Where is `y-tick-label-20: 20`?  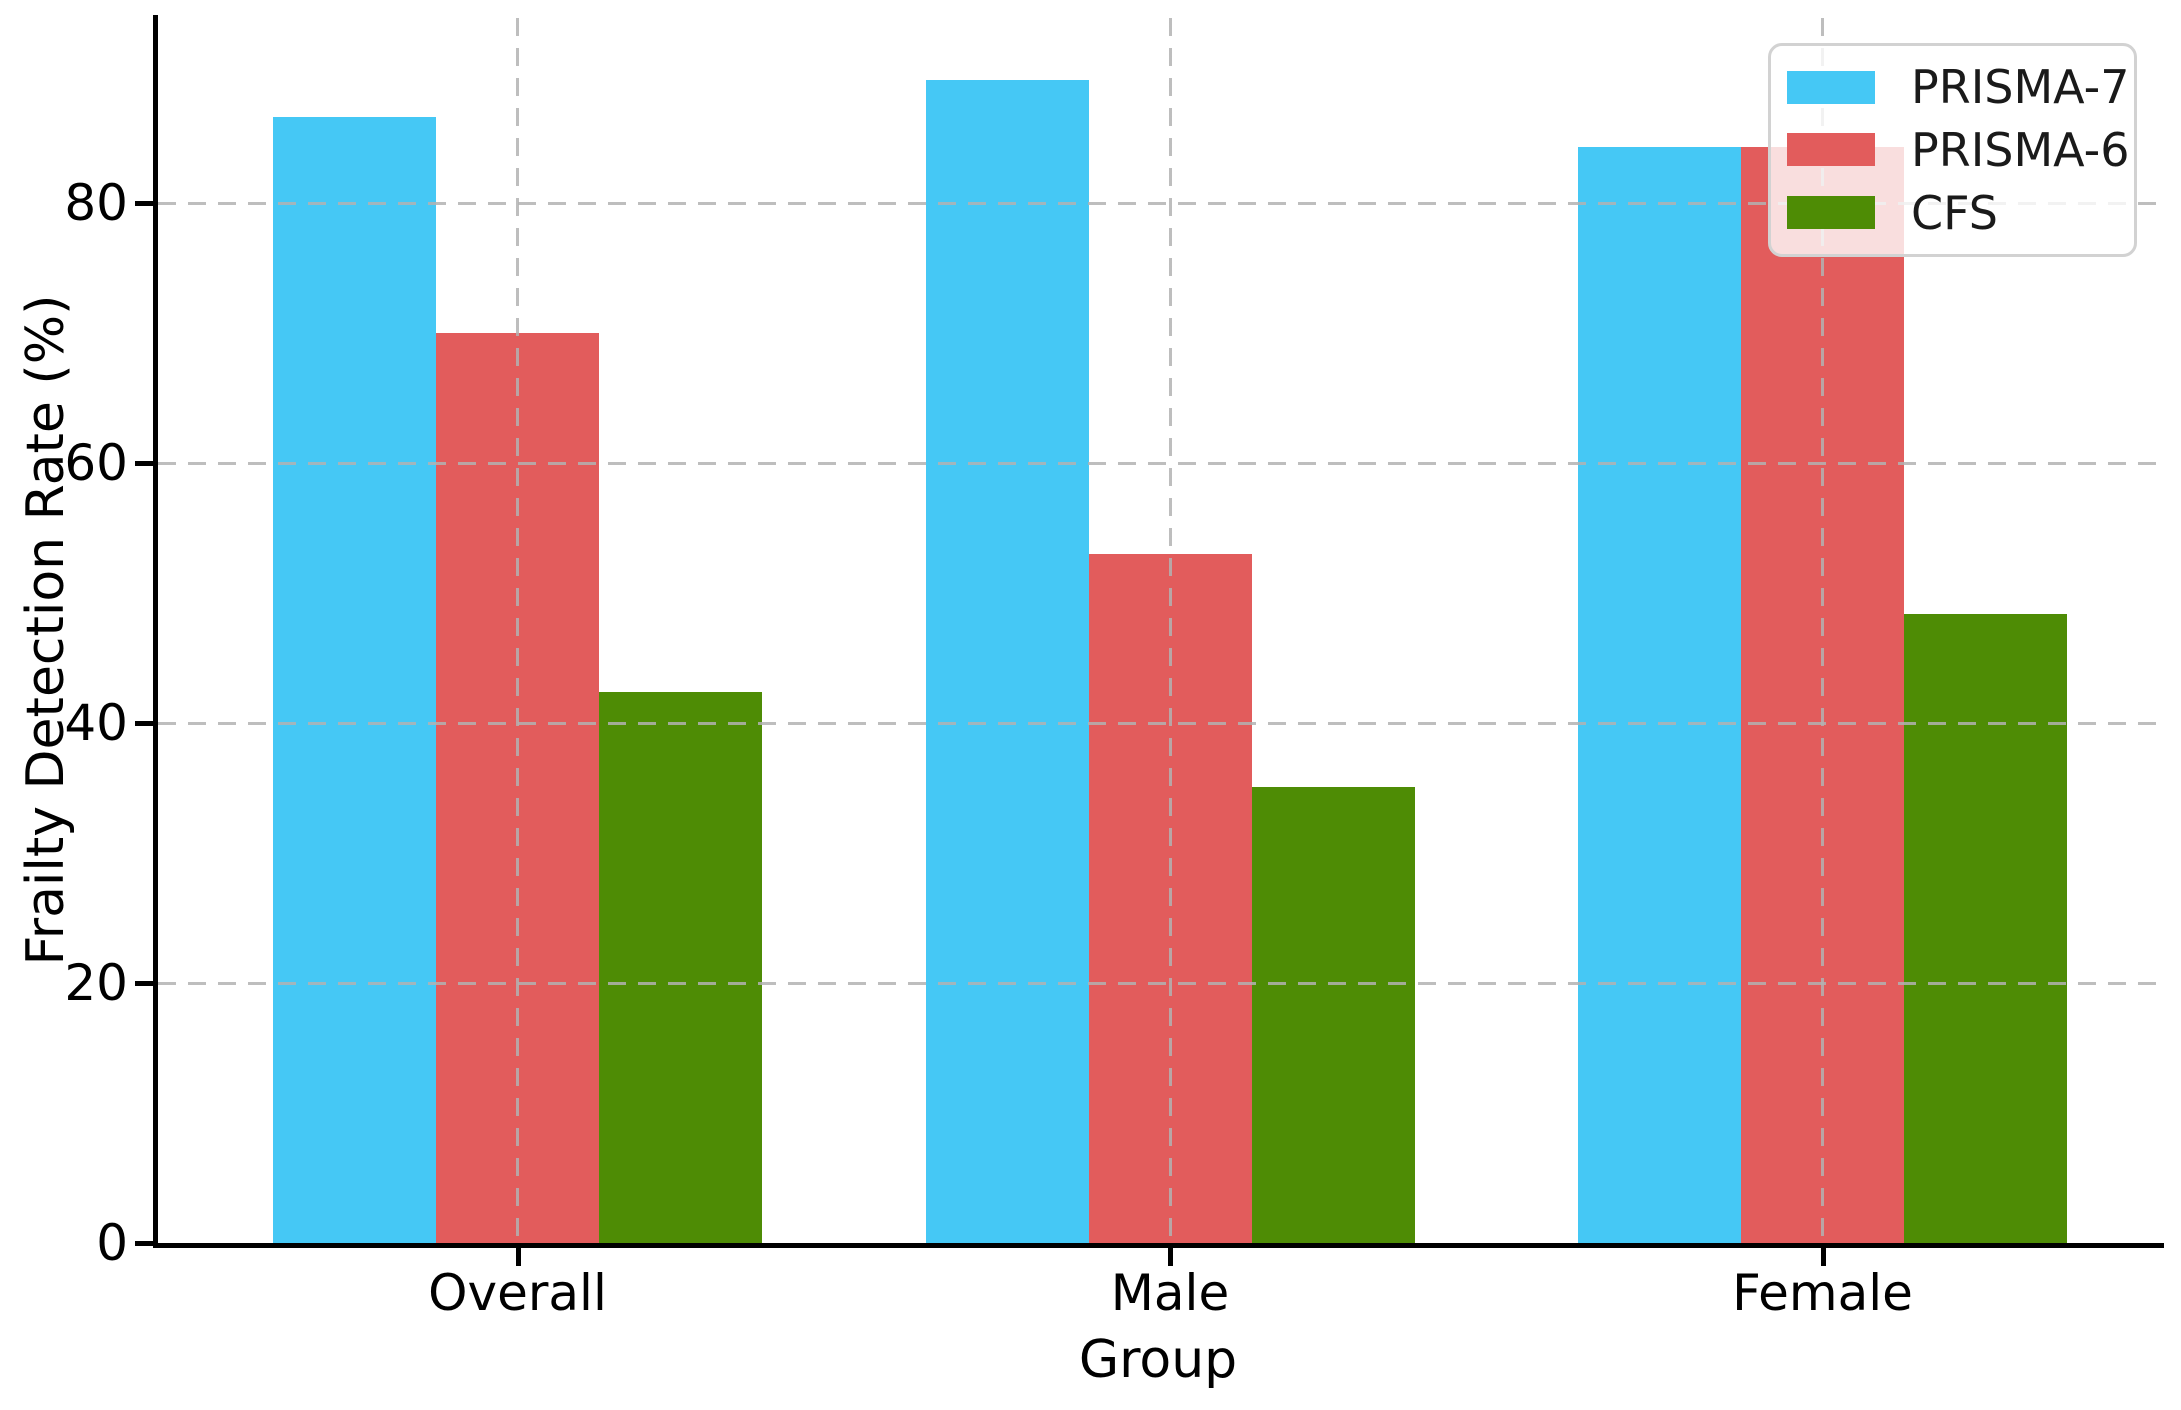
y-tick-label-20: 20 is located at coordinates (96, 983).